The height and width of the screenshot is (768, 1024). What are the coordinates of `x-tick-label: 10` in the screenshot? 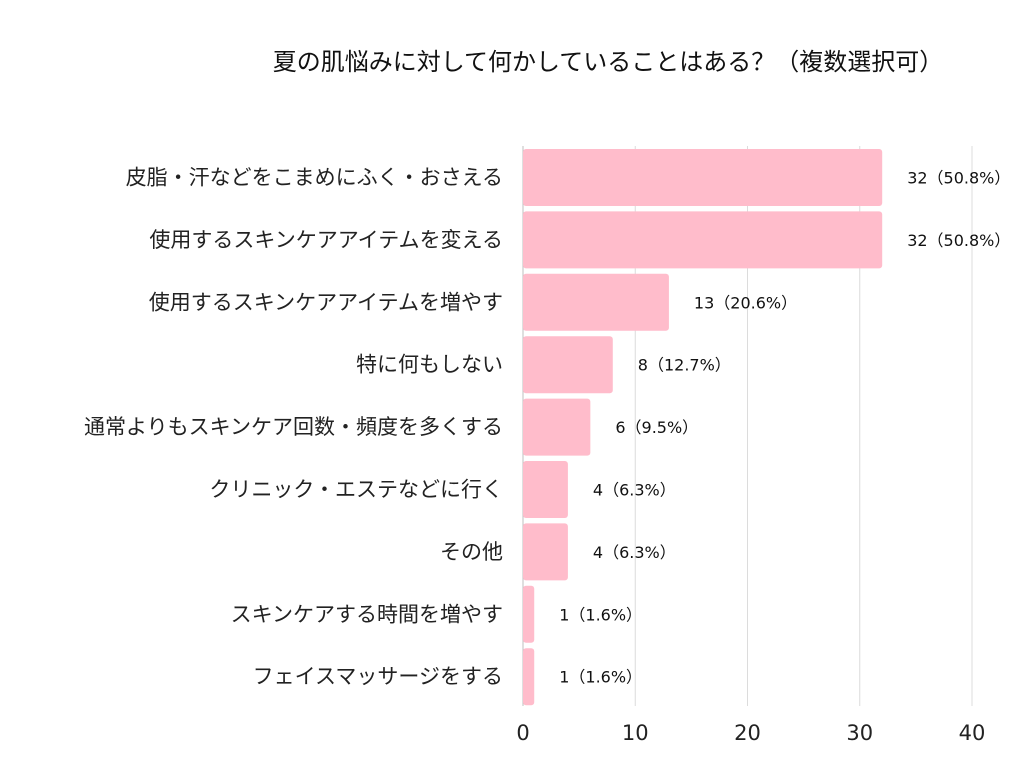 It's located at (635, 733).